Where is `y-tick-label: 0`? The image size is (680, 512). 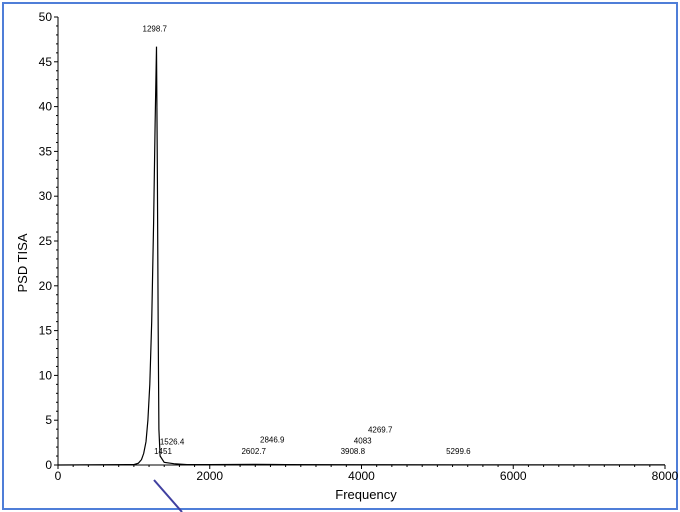
y-tick-label: 0 is located at coordinates (48, 465).